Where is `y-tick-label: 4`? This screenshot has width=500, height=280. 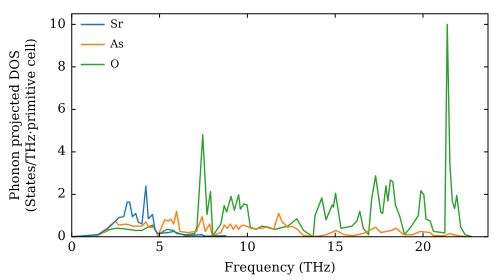 y-tick-label: 4 is located at coordinates (61, 152).